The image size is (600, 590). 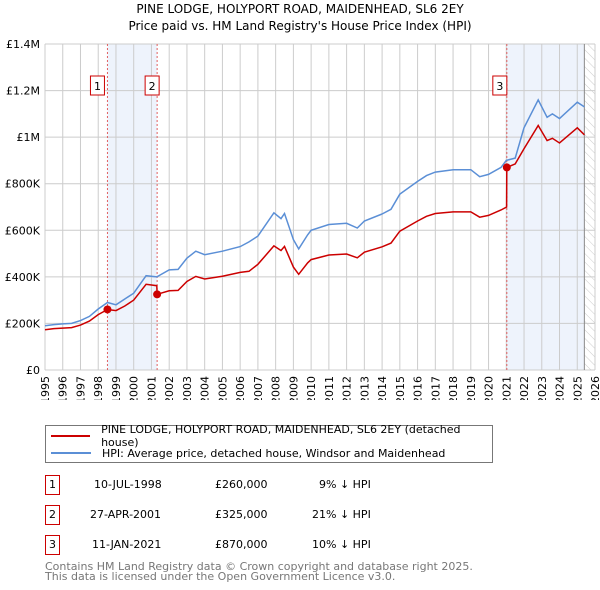 What do you see at coordinates (276, 388) in the screenshot?
I see `x-tick-label: 2008` at bounding box center [276, 388].